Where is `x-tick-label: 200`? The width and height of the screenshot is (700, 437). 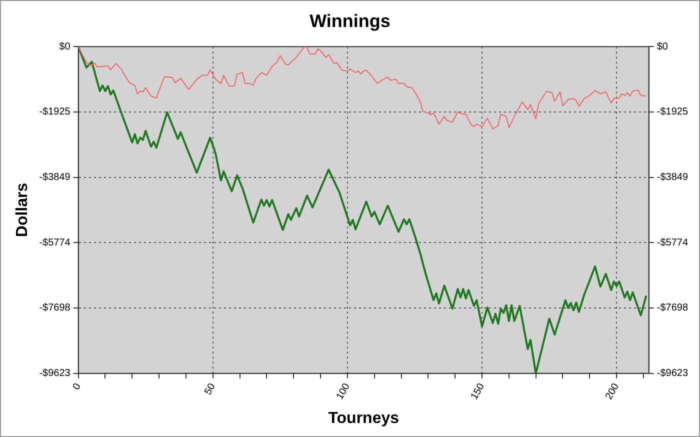
x-tick-label: 200 is located at coordinates (613, 391).